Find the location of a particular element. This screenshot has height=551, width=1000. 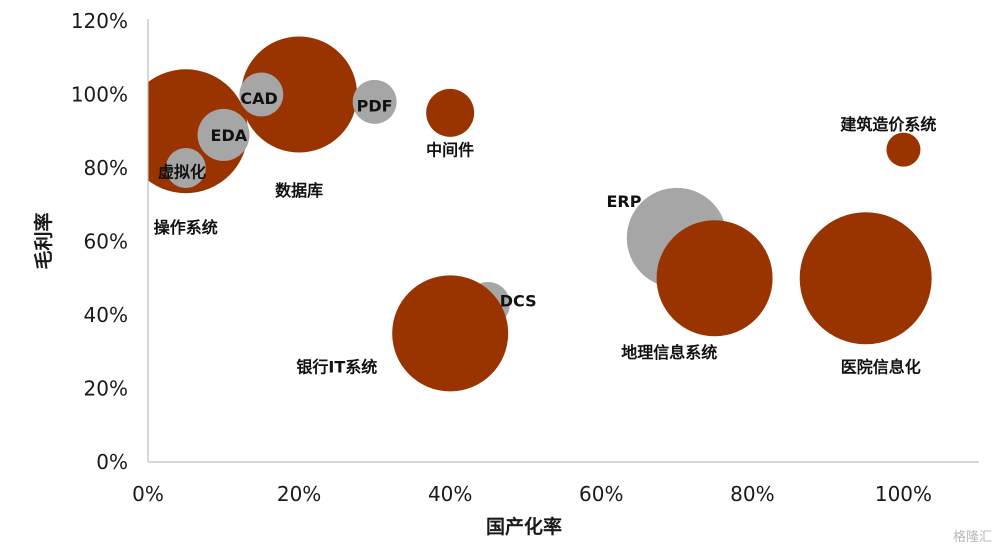

bubble-label: 地理信息系统 is located at coordinates (669, 352).